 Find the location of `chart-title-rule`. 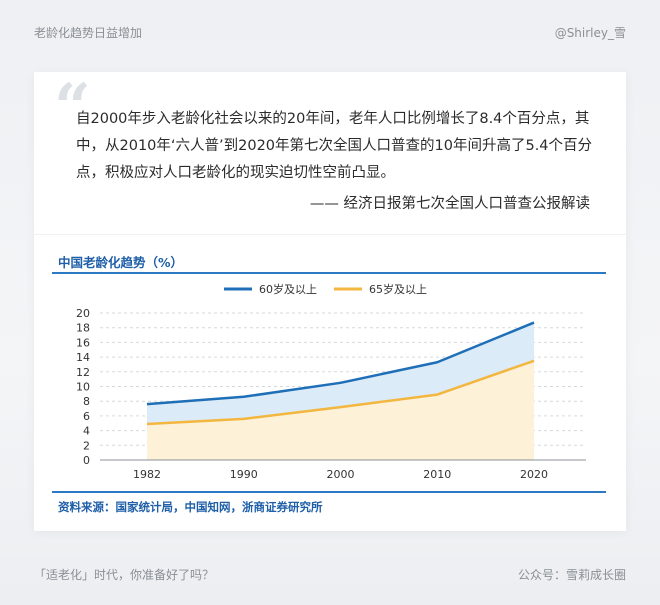

chart-title-rule is located at coordinates (329, 273).